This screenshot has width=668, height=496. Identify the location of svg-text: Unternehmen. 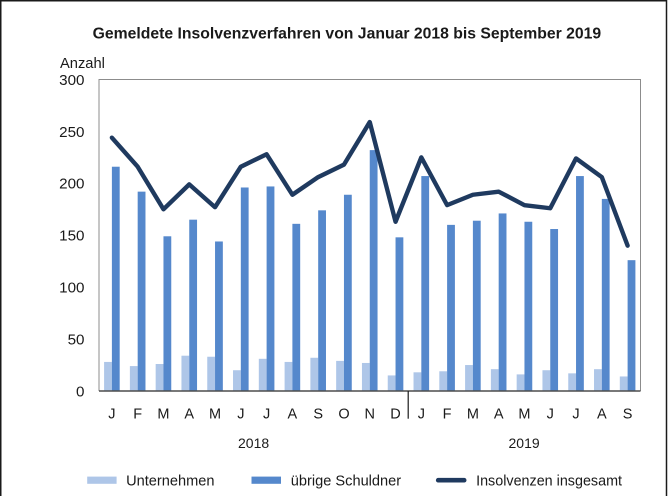
(170, 482).